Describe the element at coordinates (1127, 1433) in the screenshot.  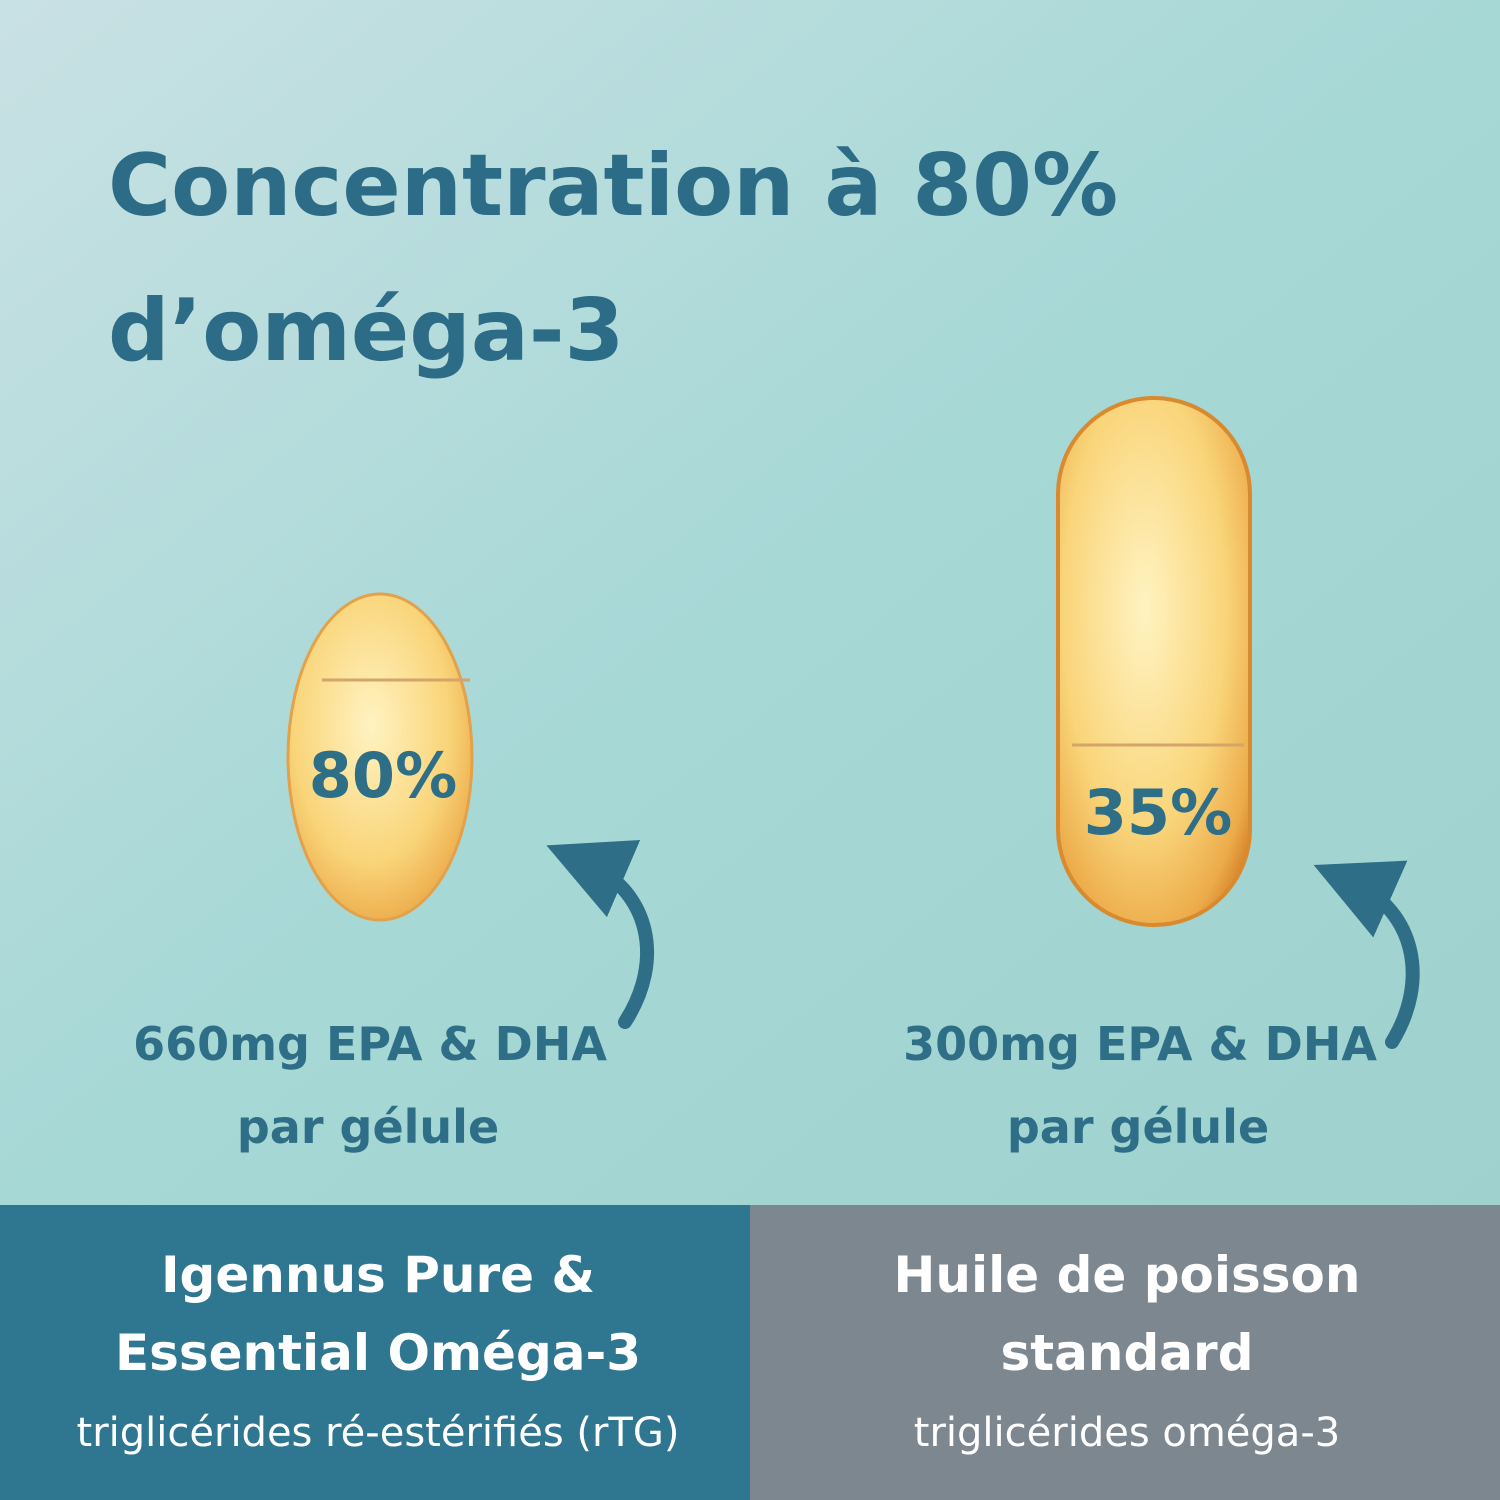
I see `product-subtitle: triglicérides oméga-3` at that location.